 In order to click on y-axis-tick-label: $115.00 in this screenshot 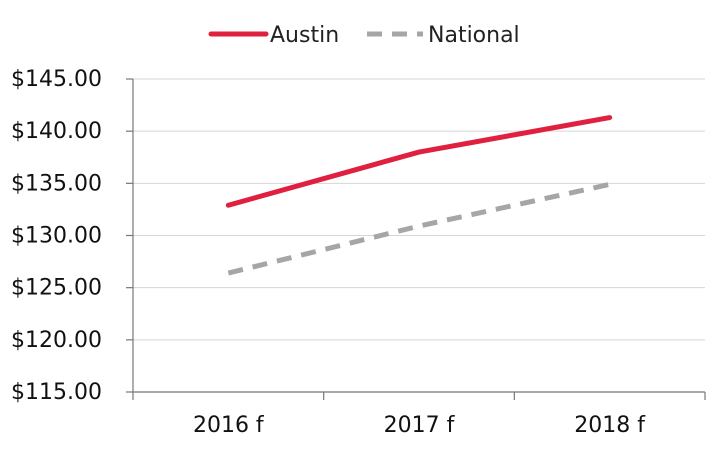, I will do `click(56, 392)`.